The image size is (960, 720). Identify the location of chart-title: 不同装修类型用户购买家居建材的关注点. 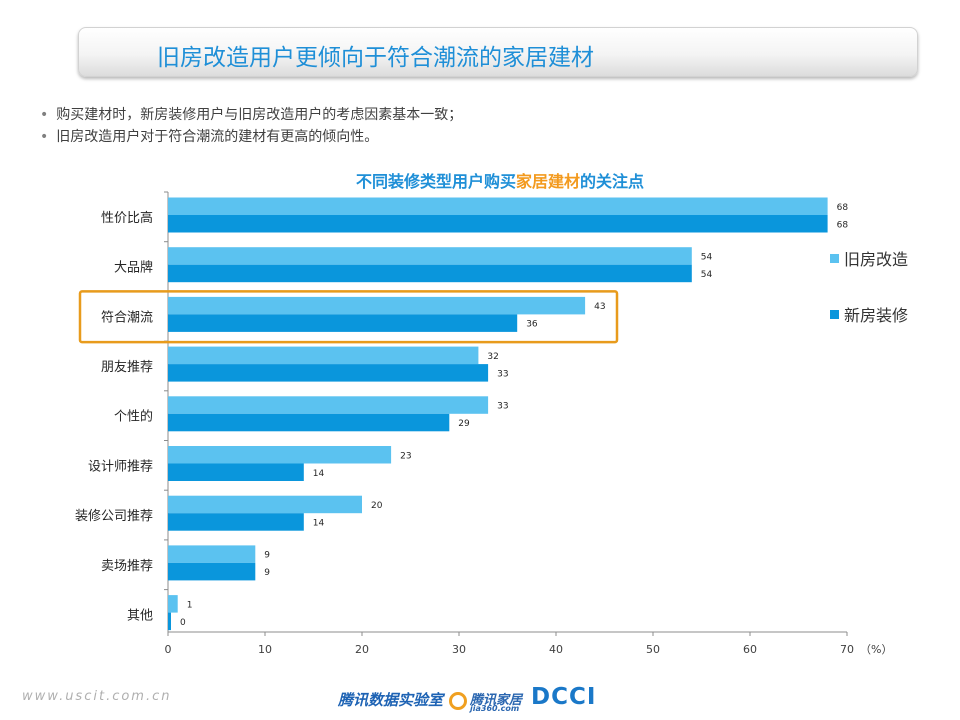
(500, 180).